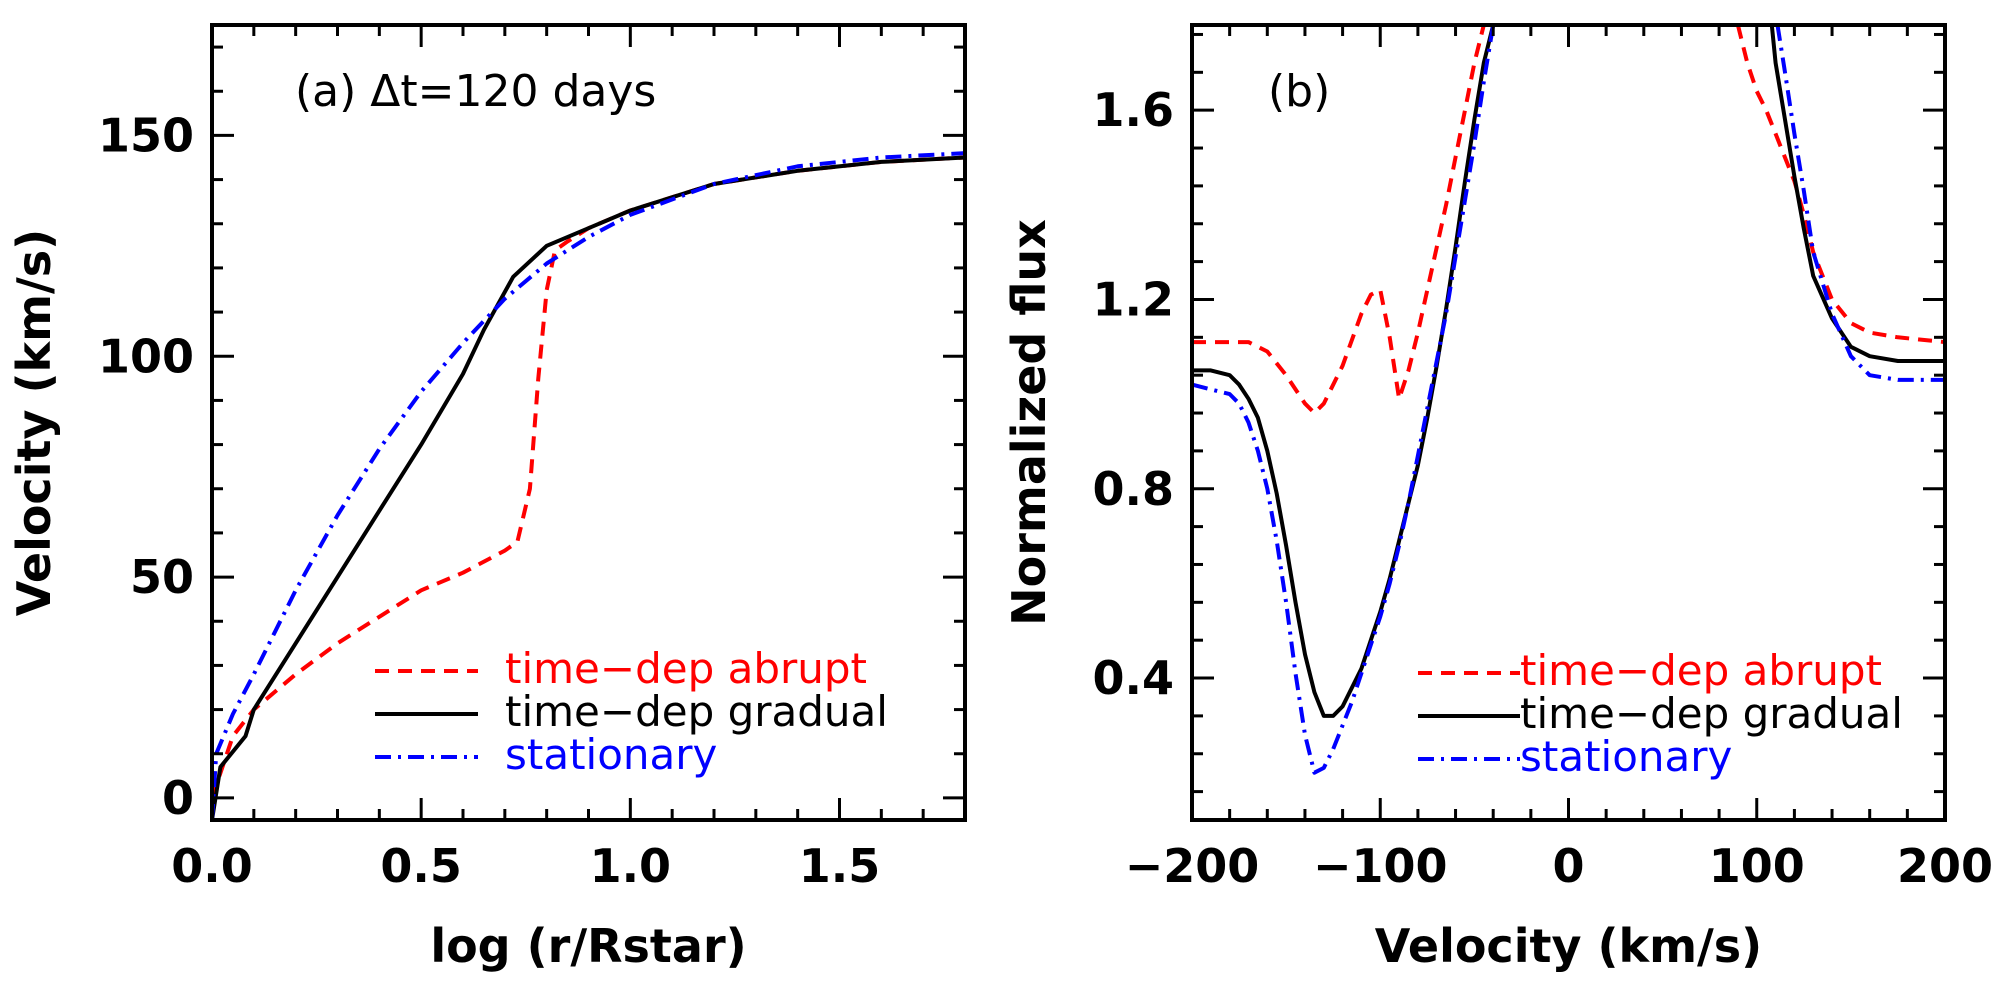  Describe the element at coordinates (178, 798) in the screenshot. I see `y-tick-label: 0` at that location.